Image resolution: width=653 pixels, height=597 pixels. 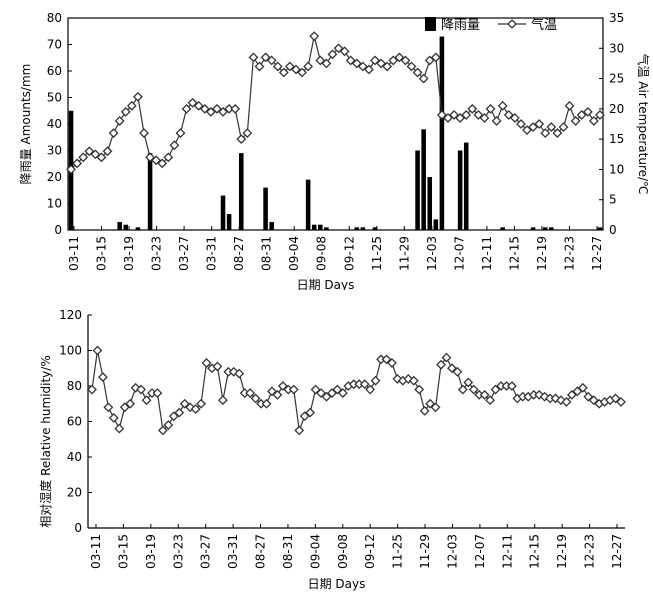 I want to click on x-tick-label: 09-08, so click(x=322, y=253).